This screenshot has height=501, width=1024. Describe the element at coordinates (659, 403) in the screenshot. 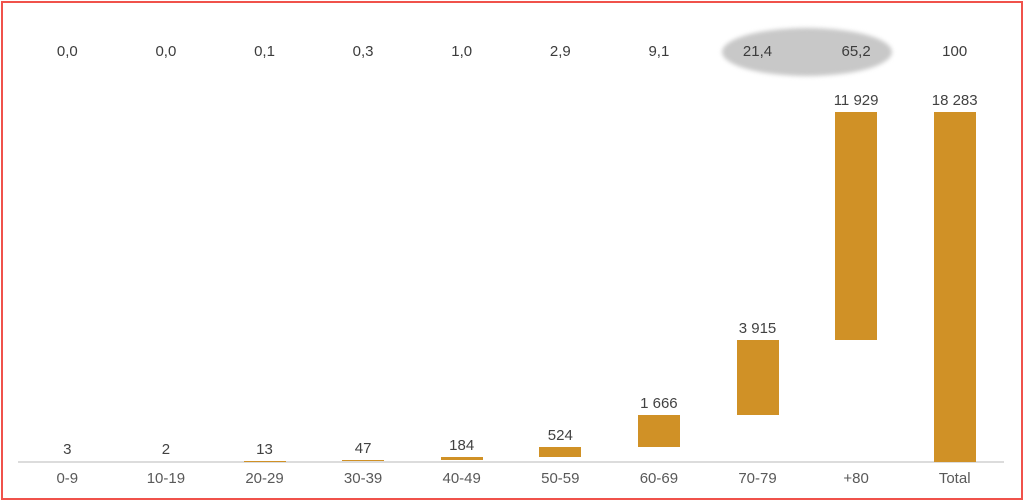

I see `value-label-60-69: 1 666` at that location.